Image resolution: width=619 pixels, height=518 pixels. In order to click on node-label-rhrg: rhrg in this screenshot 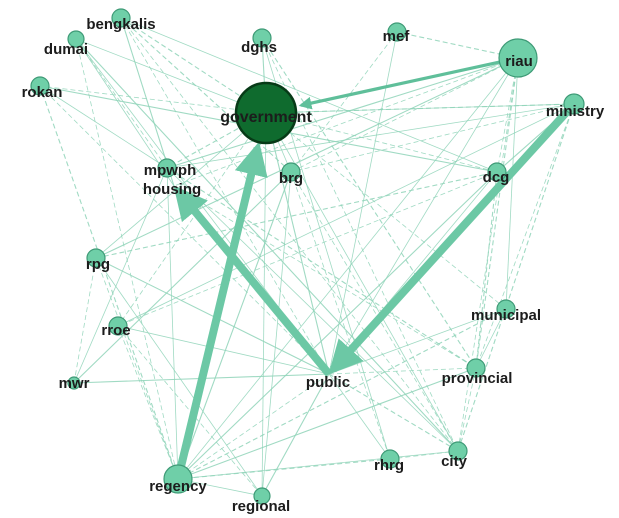, I will do `click(389, 465)`.